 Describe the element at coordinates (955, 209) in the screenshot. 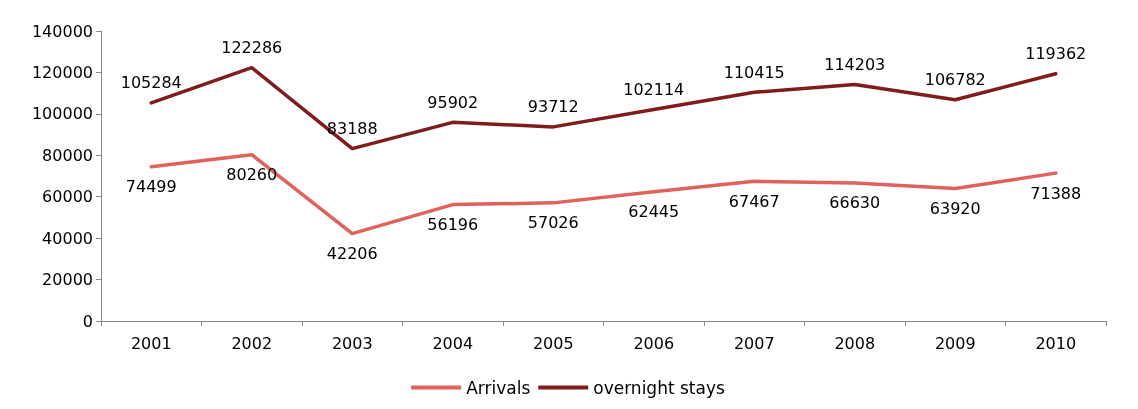

I see `data-label: 63920` at that location.